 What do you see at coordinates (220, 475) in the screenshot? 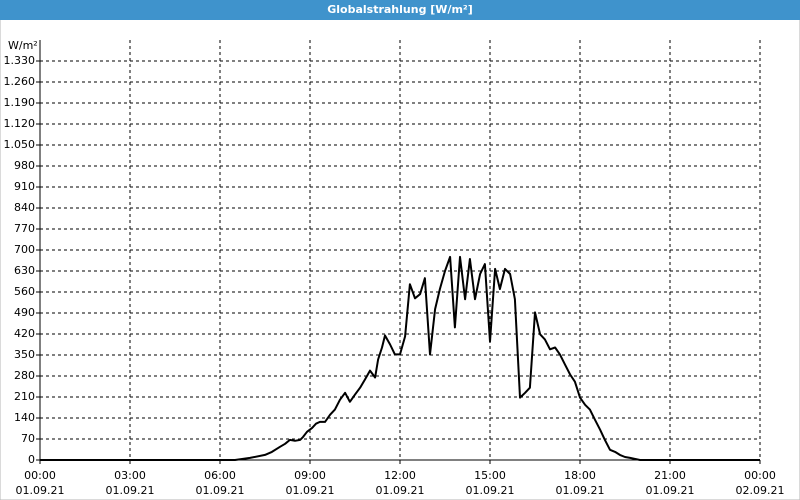
I see `x-tick-label: 06:00` at bounding box center [220, 475].